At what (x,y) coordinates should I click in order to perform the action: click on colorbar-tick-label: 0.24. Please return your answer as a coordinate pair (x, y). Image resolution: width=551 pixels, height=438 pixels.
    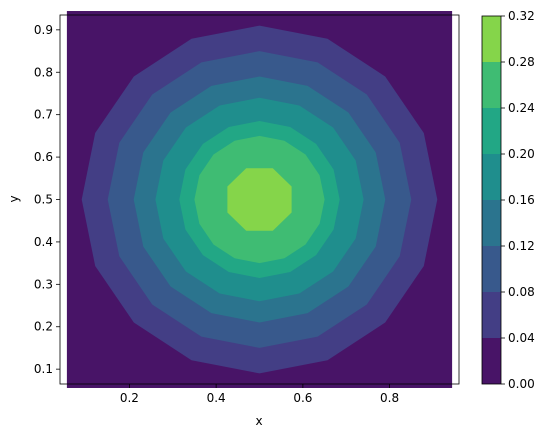
    Looking at the image, I should click on (521, 108).